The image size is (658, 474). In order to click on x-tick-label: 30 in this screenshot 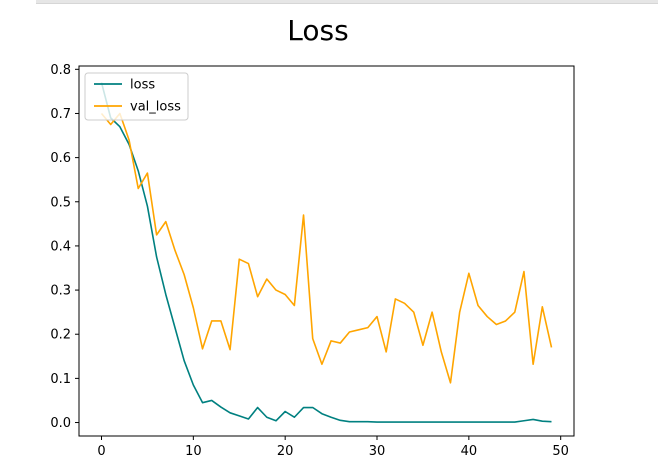, I will do `click(377, 451)`.